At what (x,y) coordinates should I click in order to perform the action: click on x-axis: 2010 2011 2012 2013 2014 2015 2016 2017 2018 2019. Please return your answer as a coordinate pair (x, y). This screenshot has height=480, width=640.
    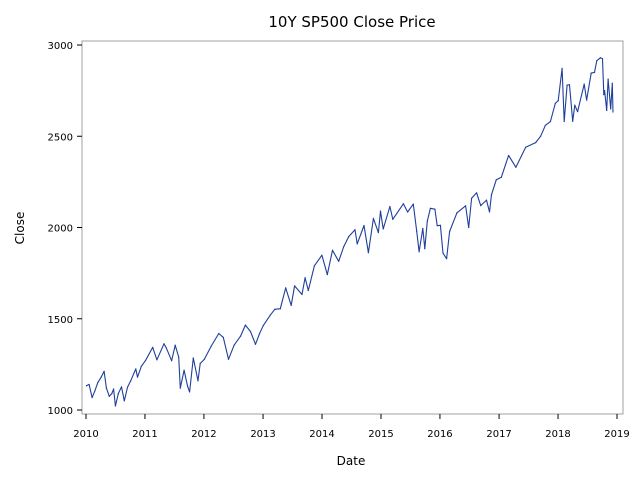
    Looking at the image, I should click on (351, 427).